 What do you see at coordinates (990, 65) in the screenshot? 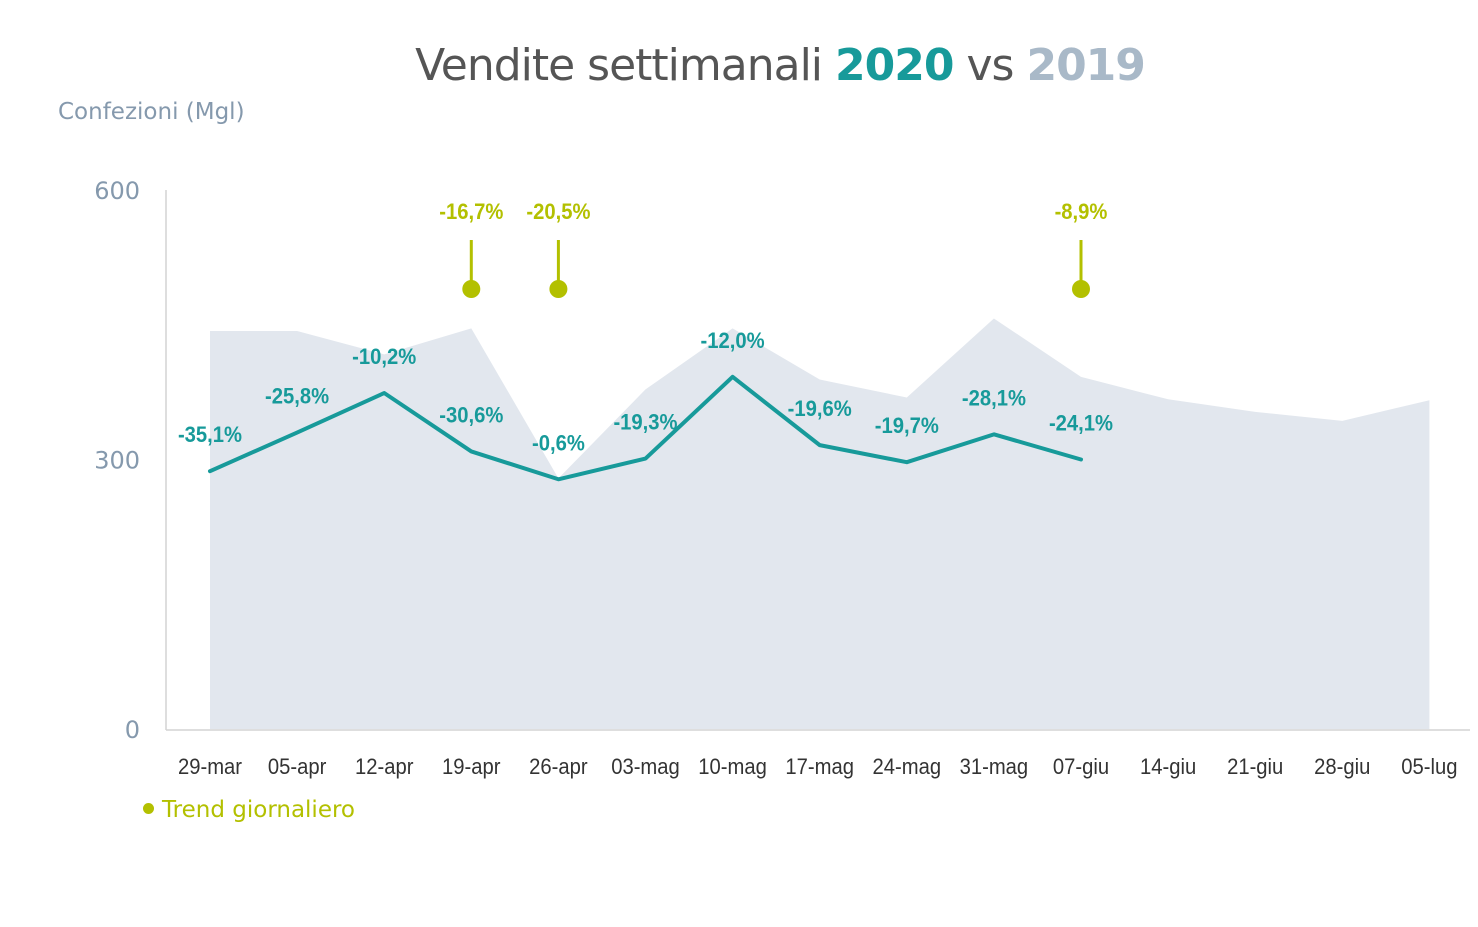
I see `chart-title-vs: vs` at bounding box center [990, 65].